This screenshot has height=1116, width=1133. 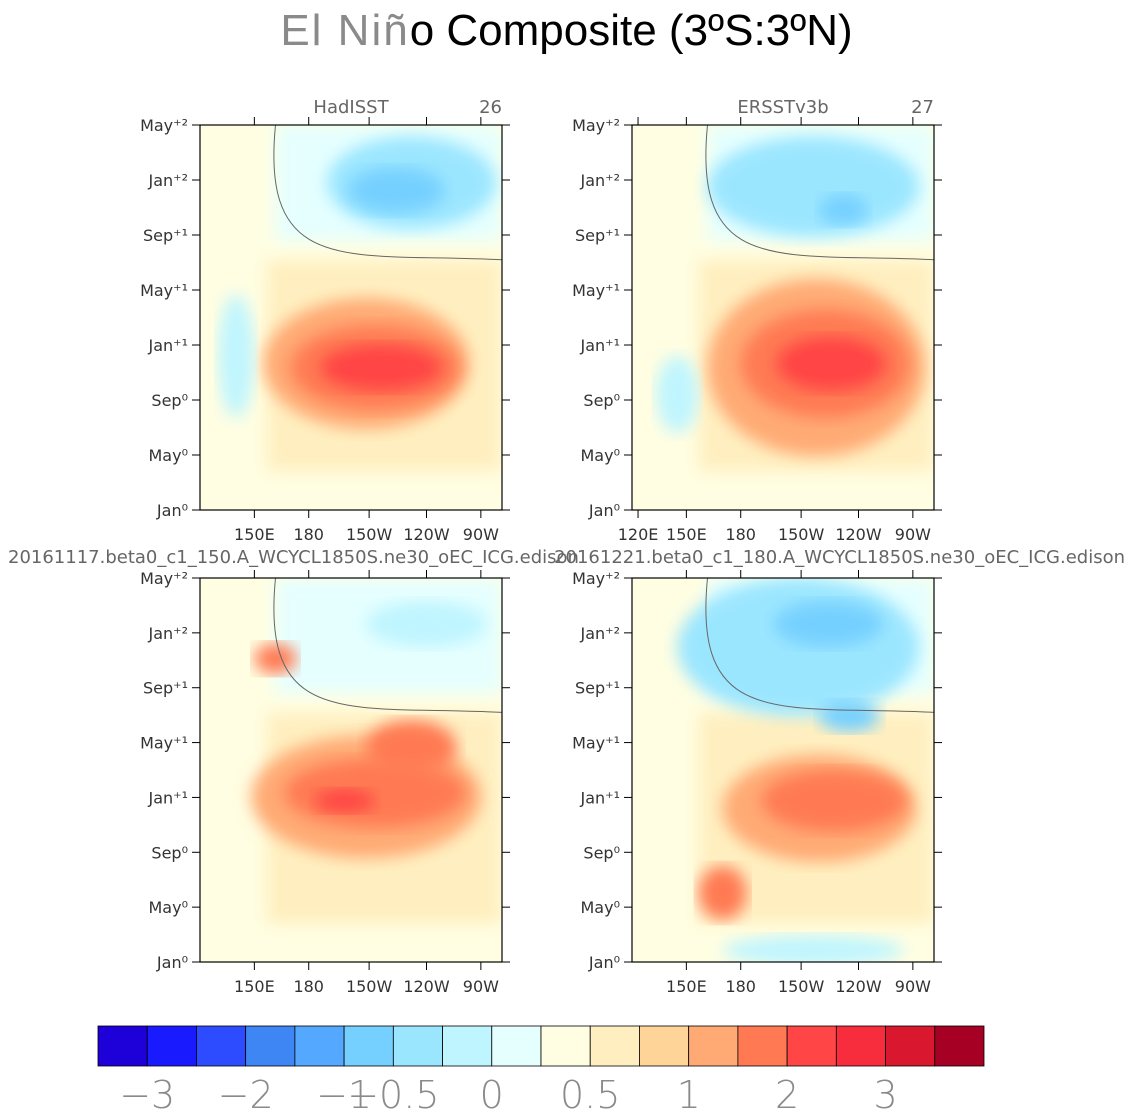 I want to click on colorbar-label: 0, so click(x=492, y=1094).